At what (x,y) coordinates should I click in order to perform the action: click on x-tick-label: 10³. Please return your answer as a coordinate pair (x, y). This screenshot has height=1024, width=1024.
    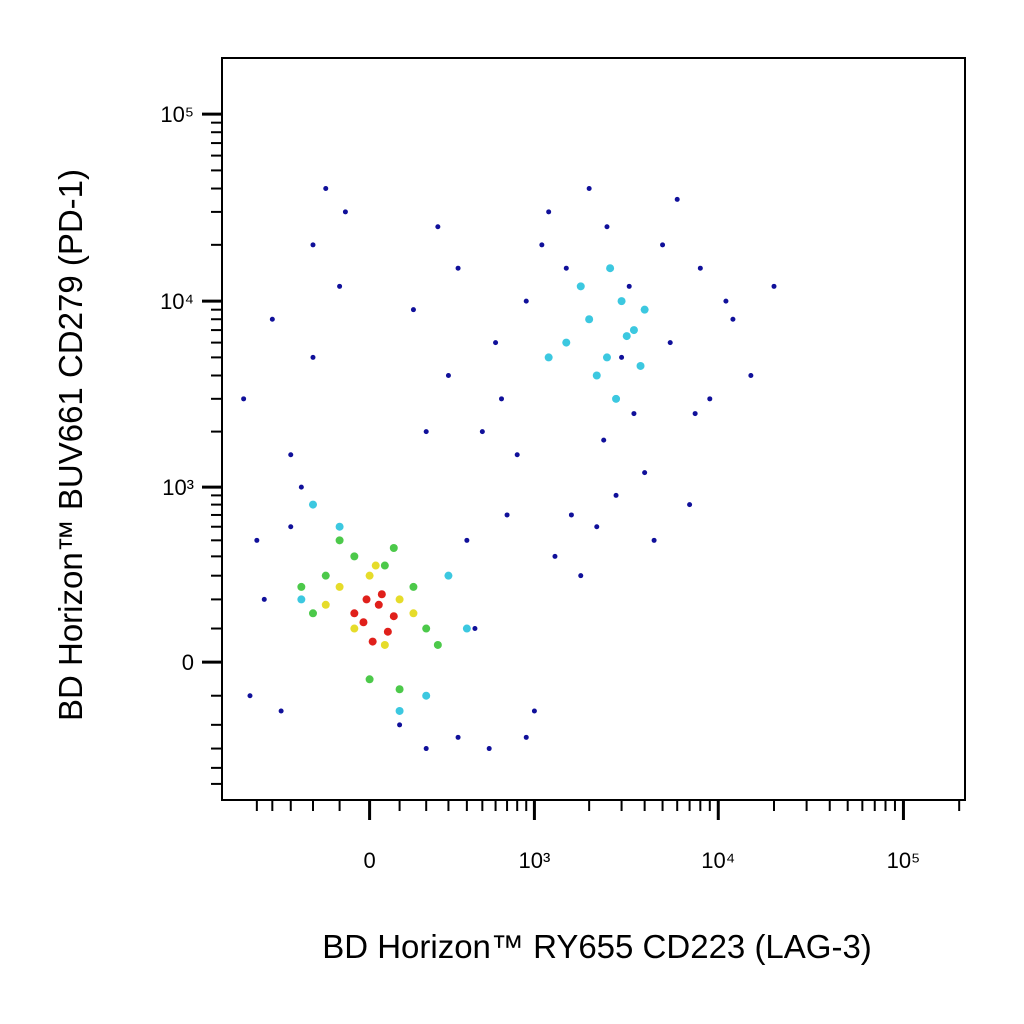
    Looking at the image, I should click on (535, 860).